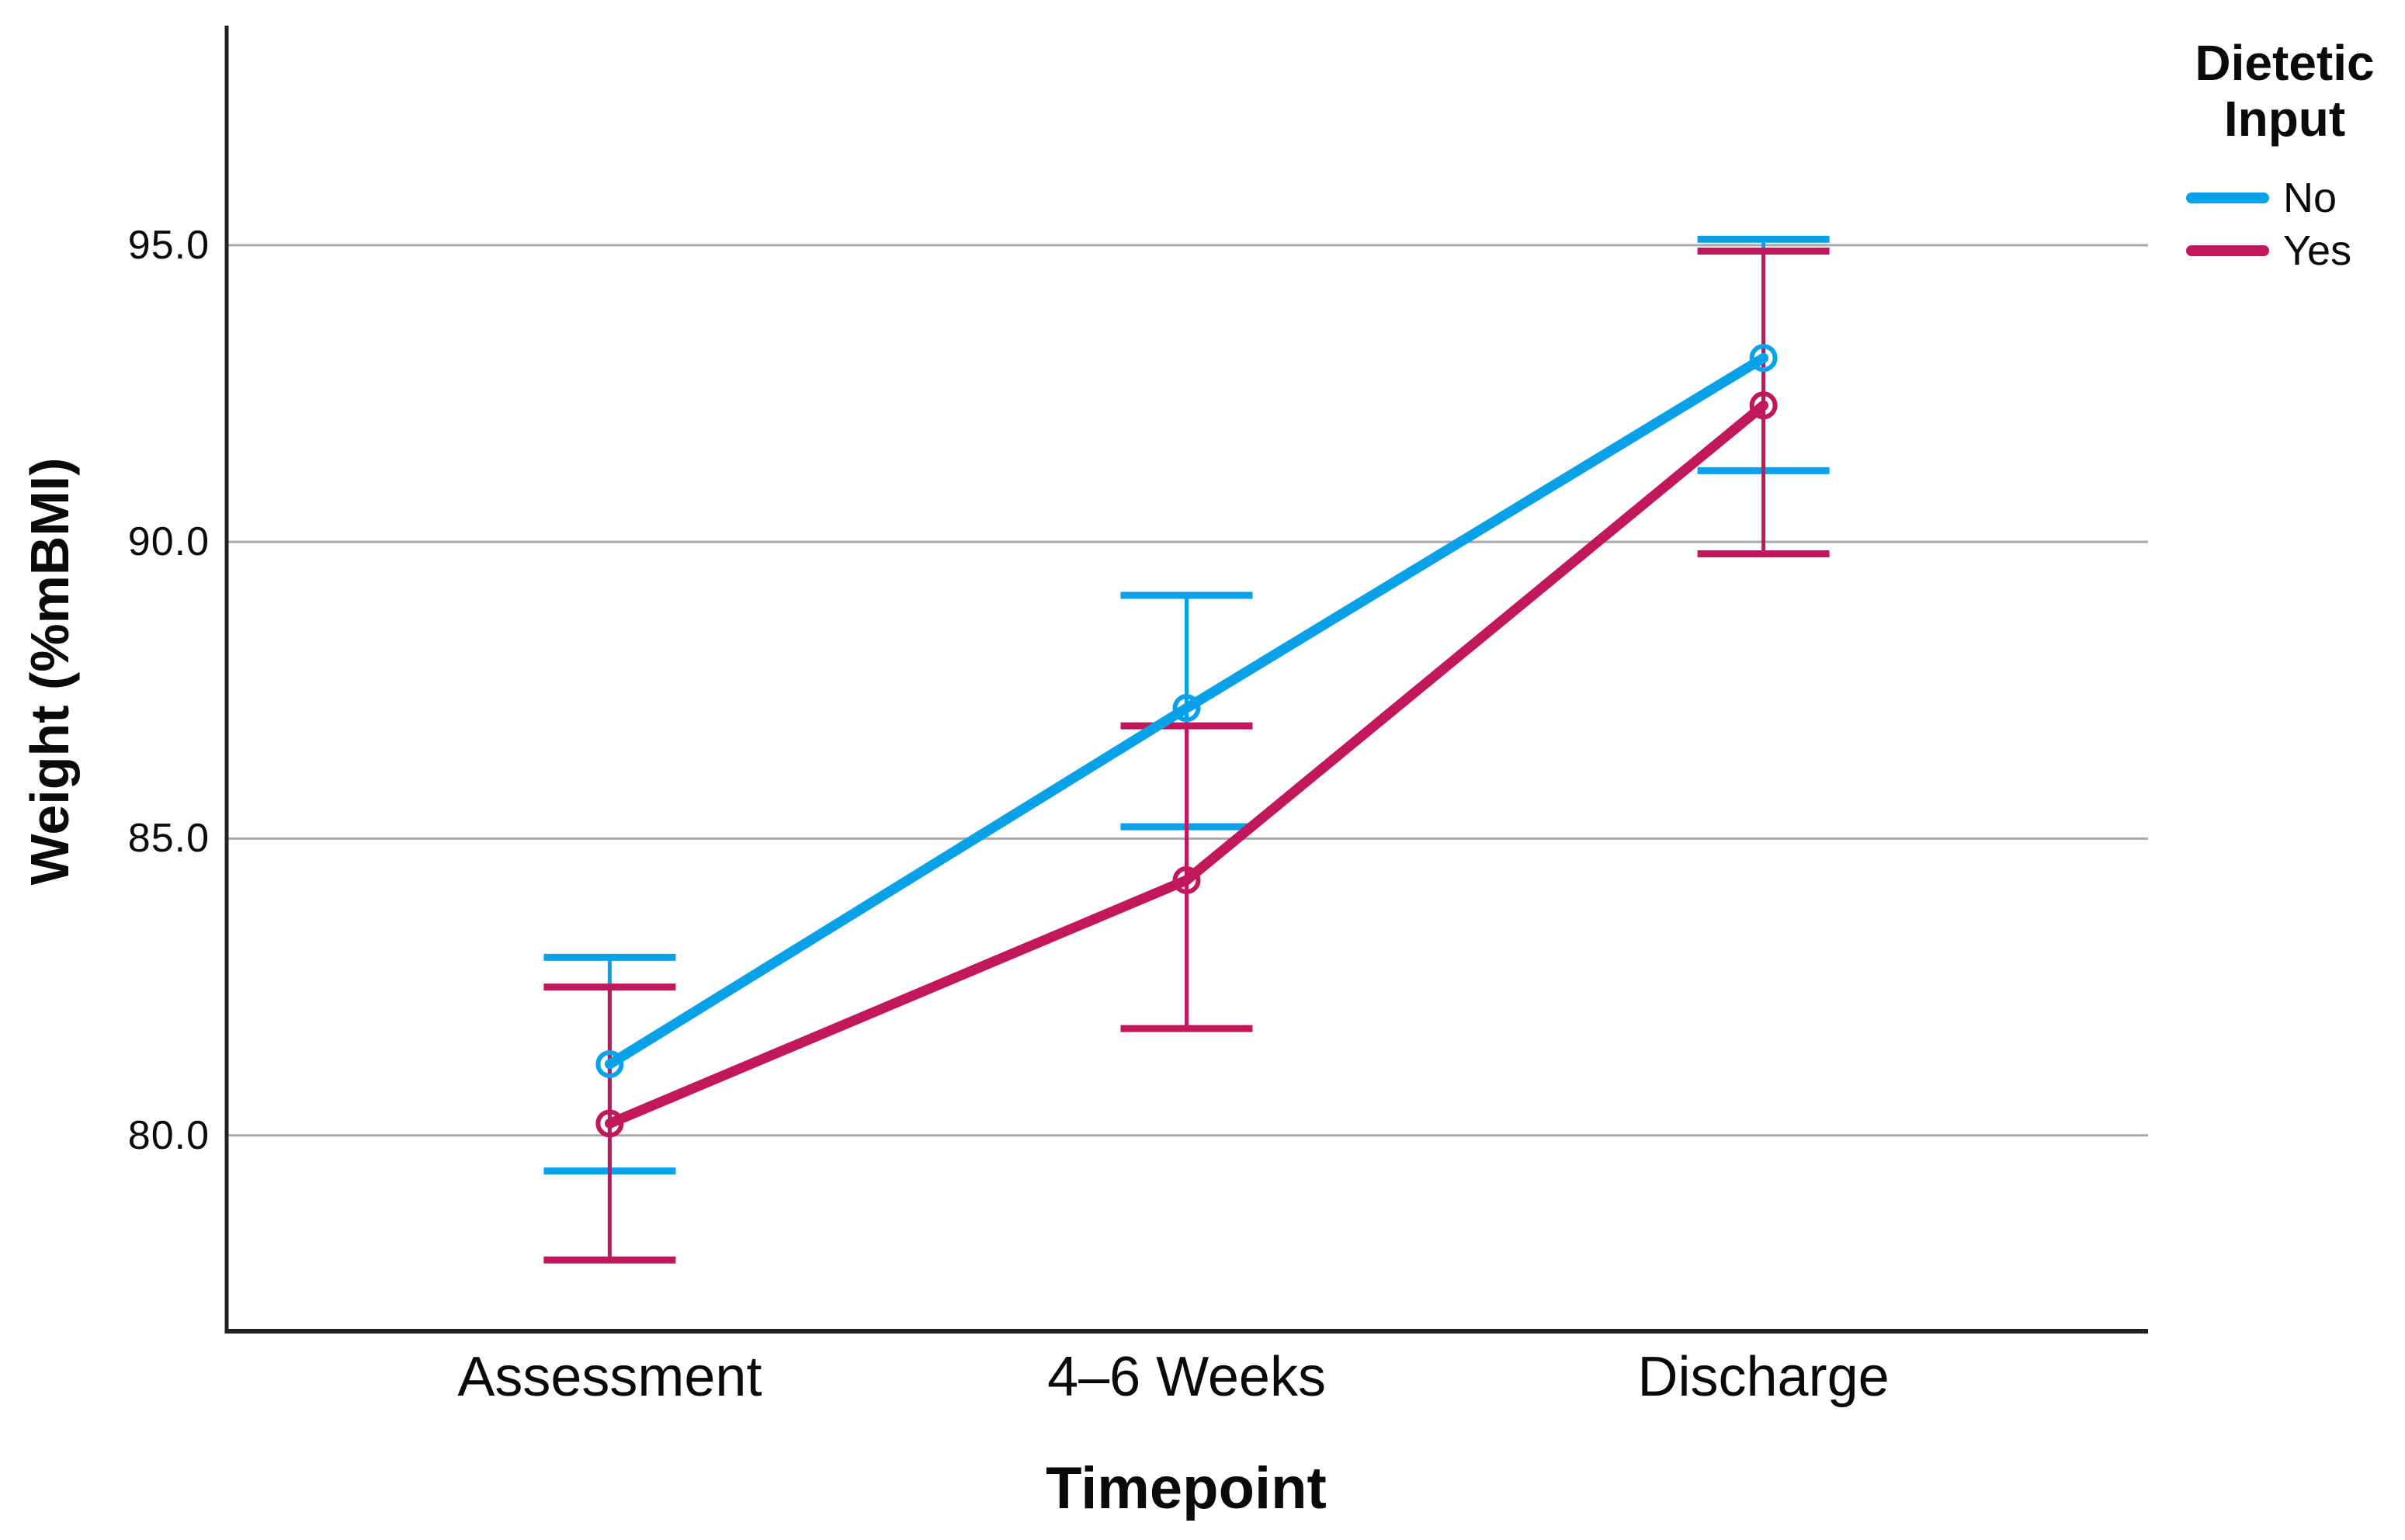  What do you see at coordinates (168, 245) in the screenshot?
I see `y-tick-label-95.0: 95.0` at bounding box center [168, 245].